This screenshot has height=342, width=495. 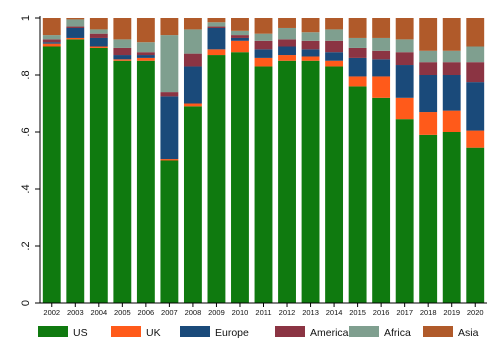 I want to click on bar-segment-europe-2008, so click(x=192, y=85).